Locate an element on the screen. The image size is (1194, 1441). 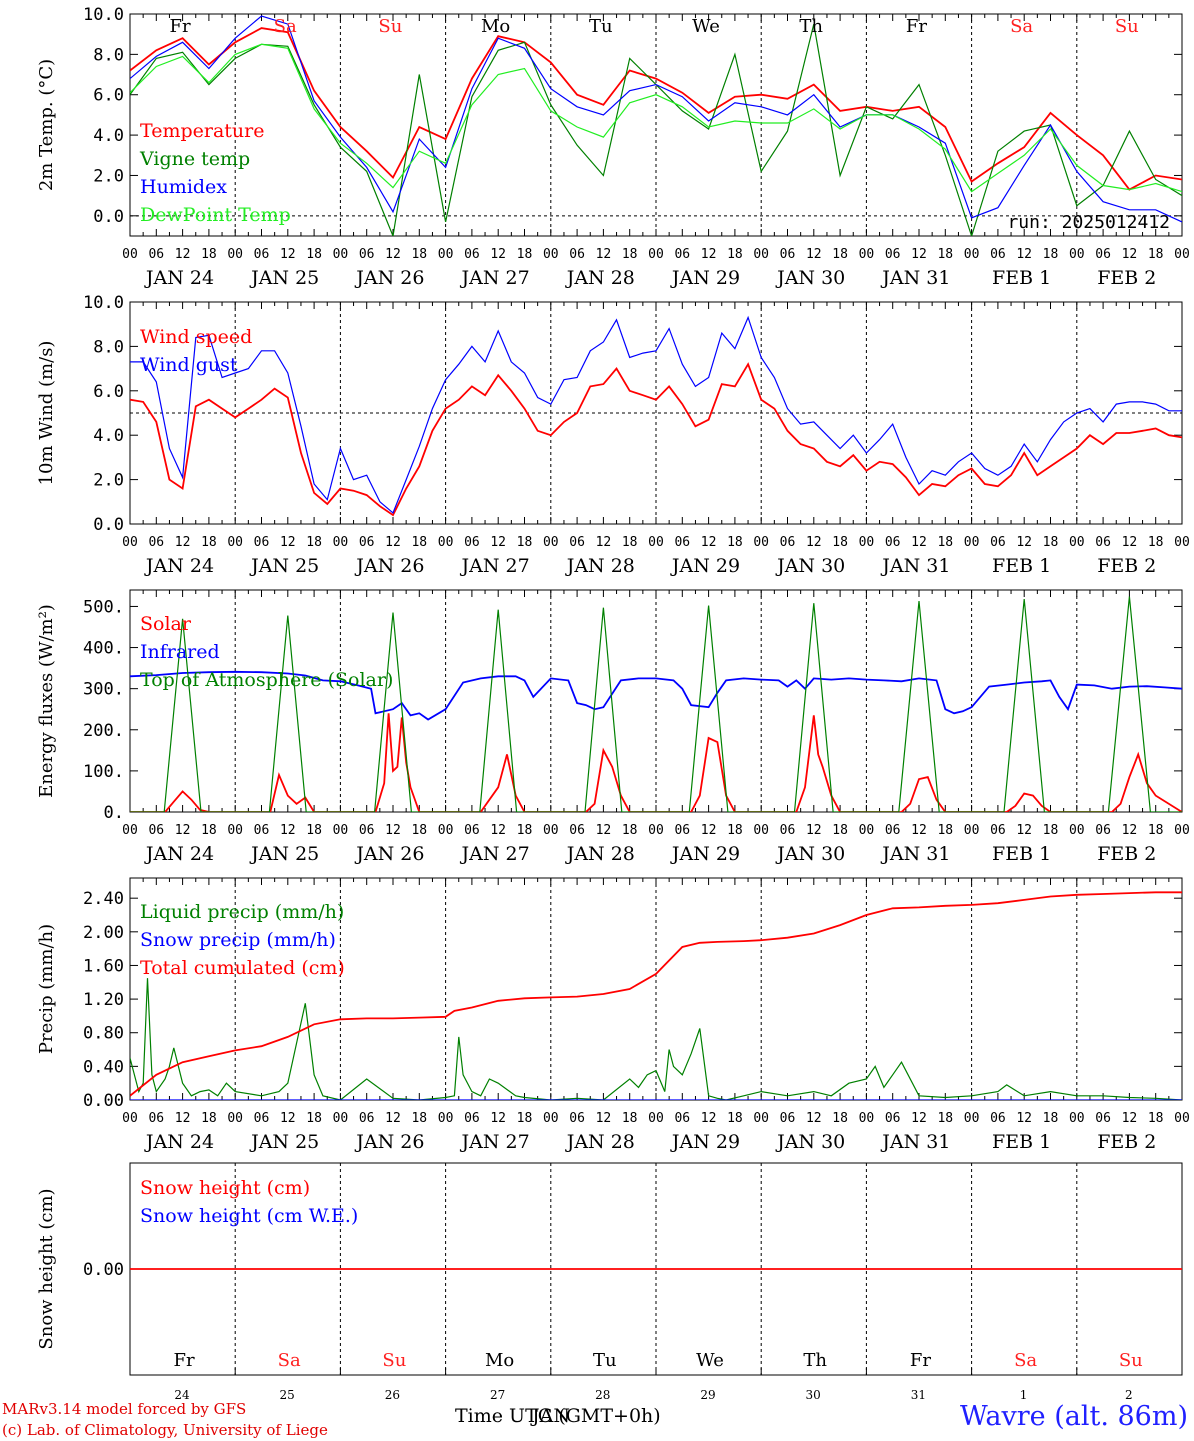
weekday-label: We is located at coordinates (706, 26).